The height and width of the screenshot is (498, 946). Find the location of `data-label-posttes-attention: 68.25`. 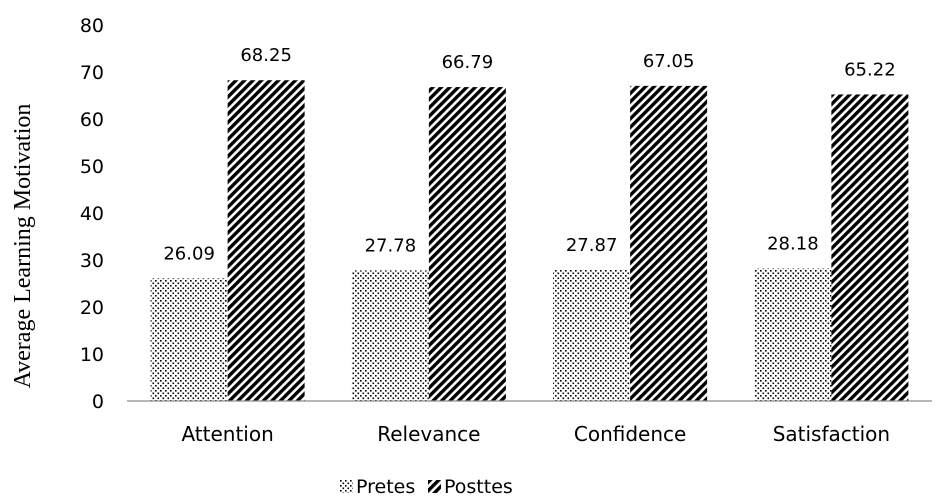

data-label-posttes-attention: 68.25 is located at coordinates (266, 55).